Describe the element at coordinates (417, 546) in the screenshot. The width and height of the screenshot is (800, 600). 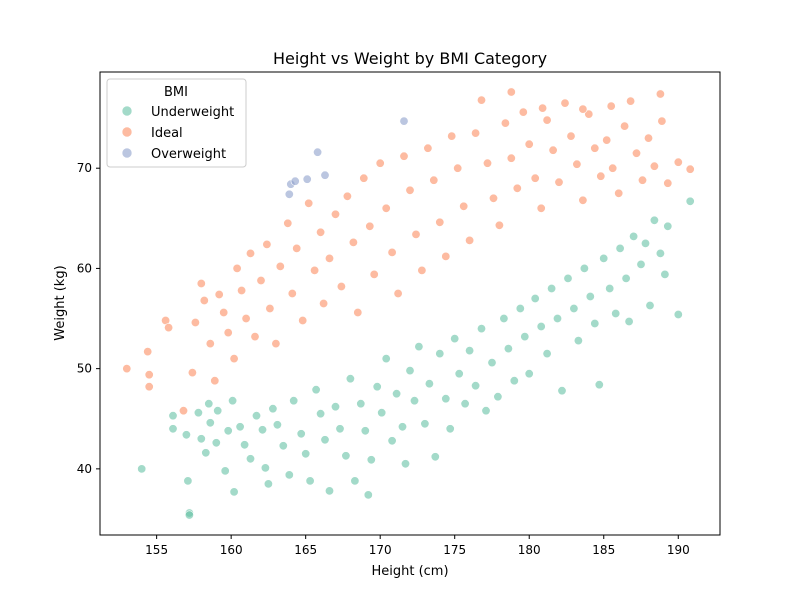
I see `x-axis-ticks: 155 160 165 170 175 180 185 190` at that location.